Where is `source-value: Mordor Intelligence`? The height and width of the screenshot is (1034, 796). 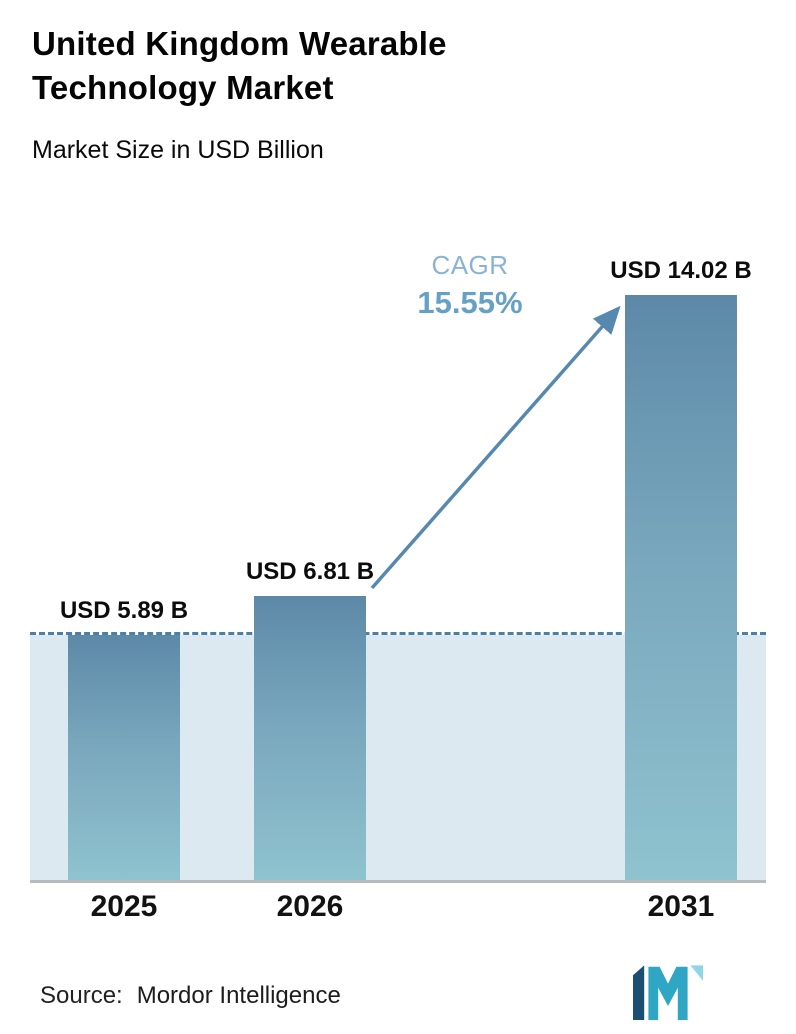 source-value: Mordor Intelligence is located at coordinates (238, 995).